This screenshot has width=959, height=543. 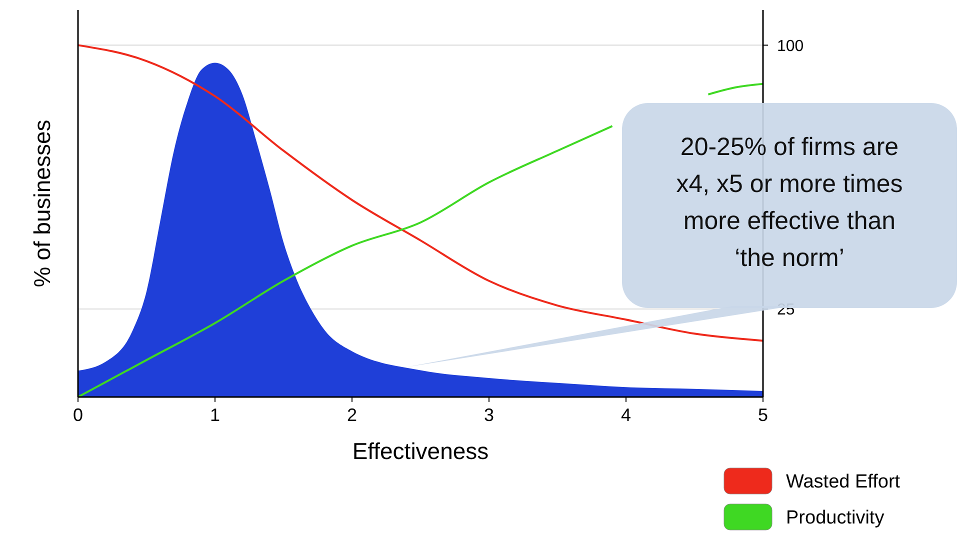 I want to click on x-tick-label: 2, so click(x=352, y=415).